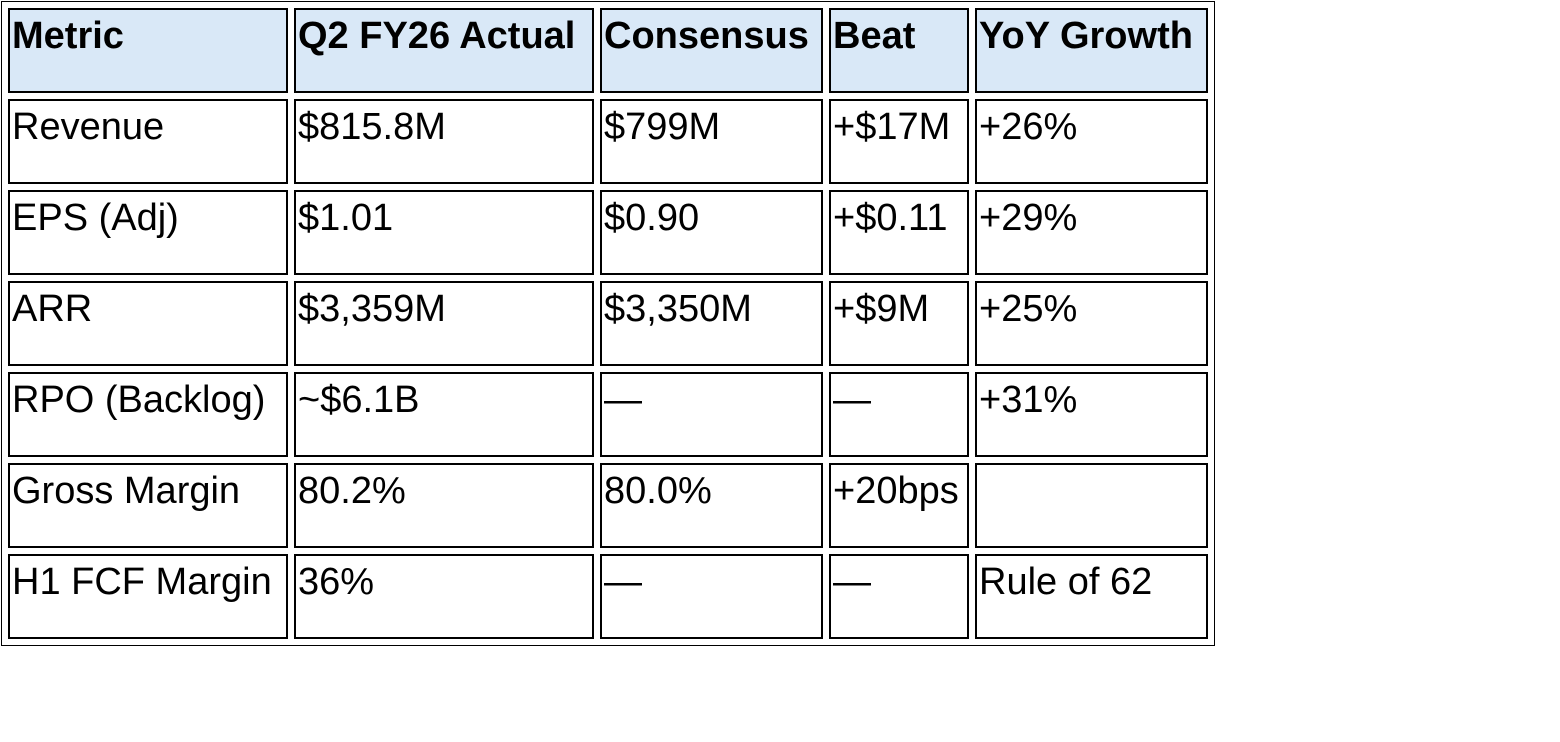 The image size is (1560, 742). I want to click on cell-actual: 80.2%, so click(444, 505).